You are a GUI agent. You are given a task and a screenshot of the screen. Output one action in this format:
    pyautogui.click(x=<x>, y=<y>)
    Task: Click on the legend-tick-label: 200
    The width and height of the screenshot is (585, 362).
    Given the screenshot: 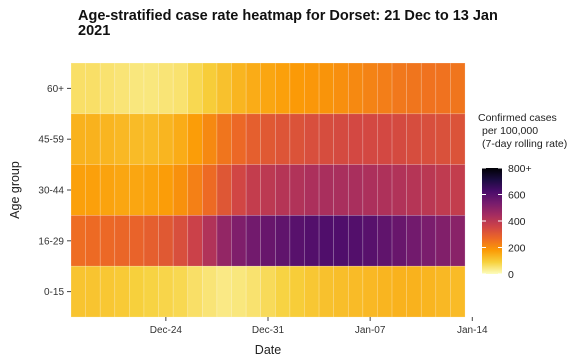 What is the action you would take?
    pyautogui.click(x=517, y=249)
    